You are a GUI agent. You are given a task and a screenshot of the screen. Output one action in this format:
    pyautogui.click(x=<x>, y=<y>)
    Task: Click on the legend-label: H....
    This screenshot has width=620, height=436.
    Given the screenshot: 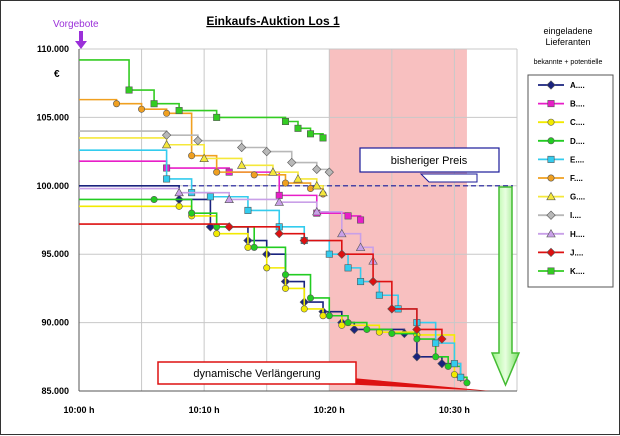 What is the action you would take?
    pyautogui.click(x=577, y=234)
    